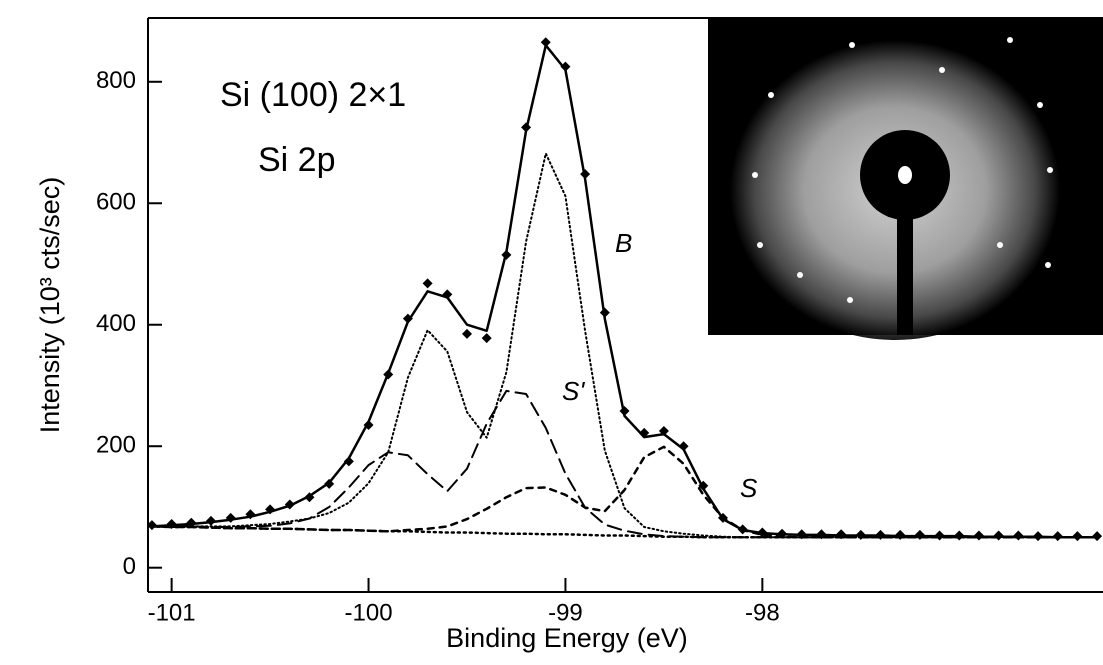 The height and width of the screenshot is (665, 1103). What do you see at coordinates (762, 612) in the screenshot?
I see `x-tick-label: -98` at bounding box center [762, 612].